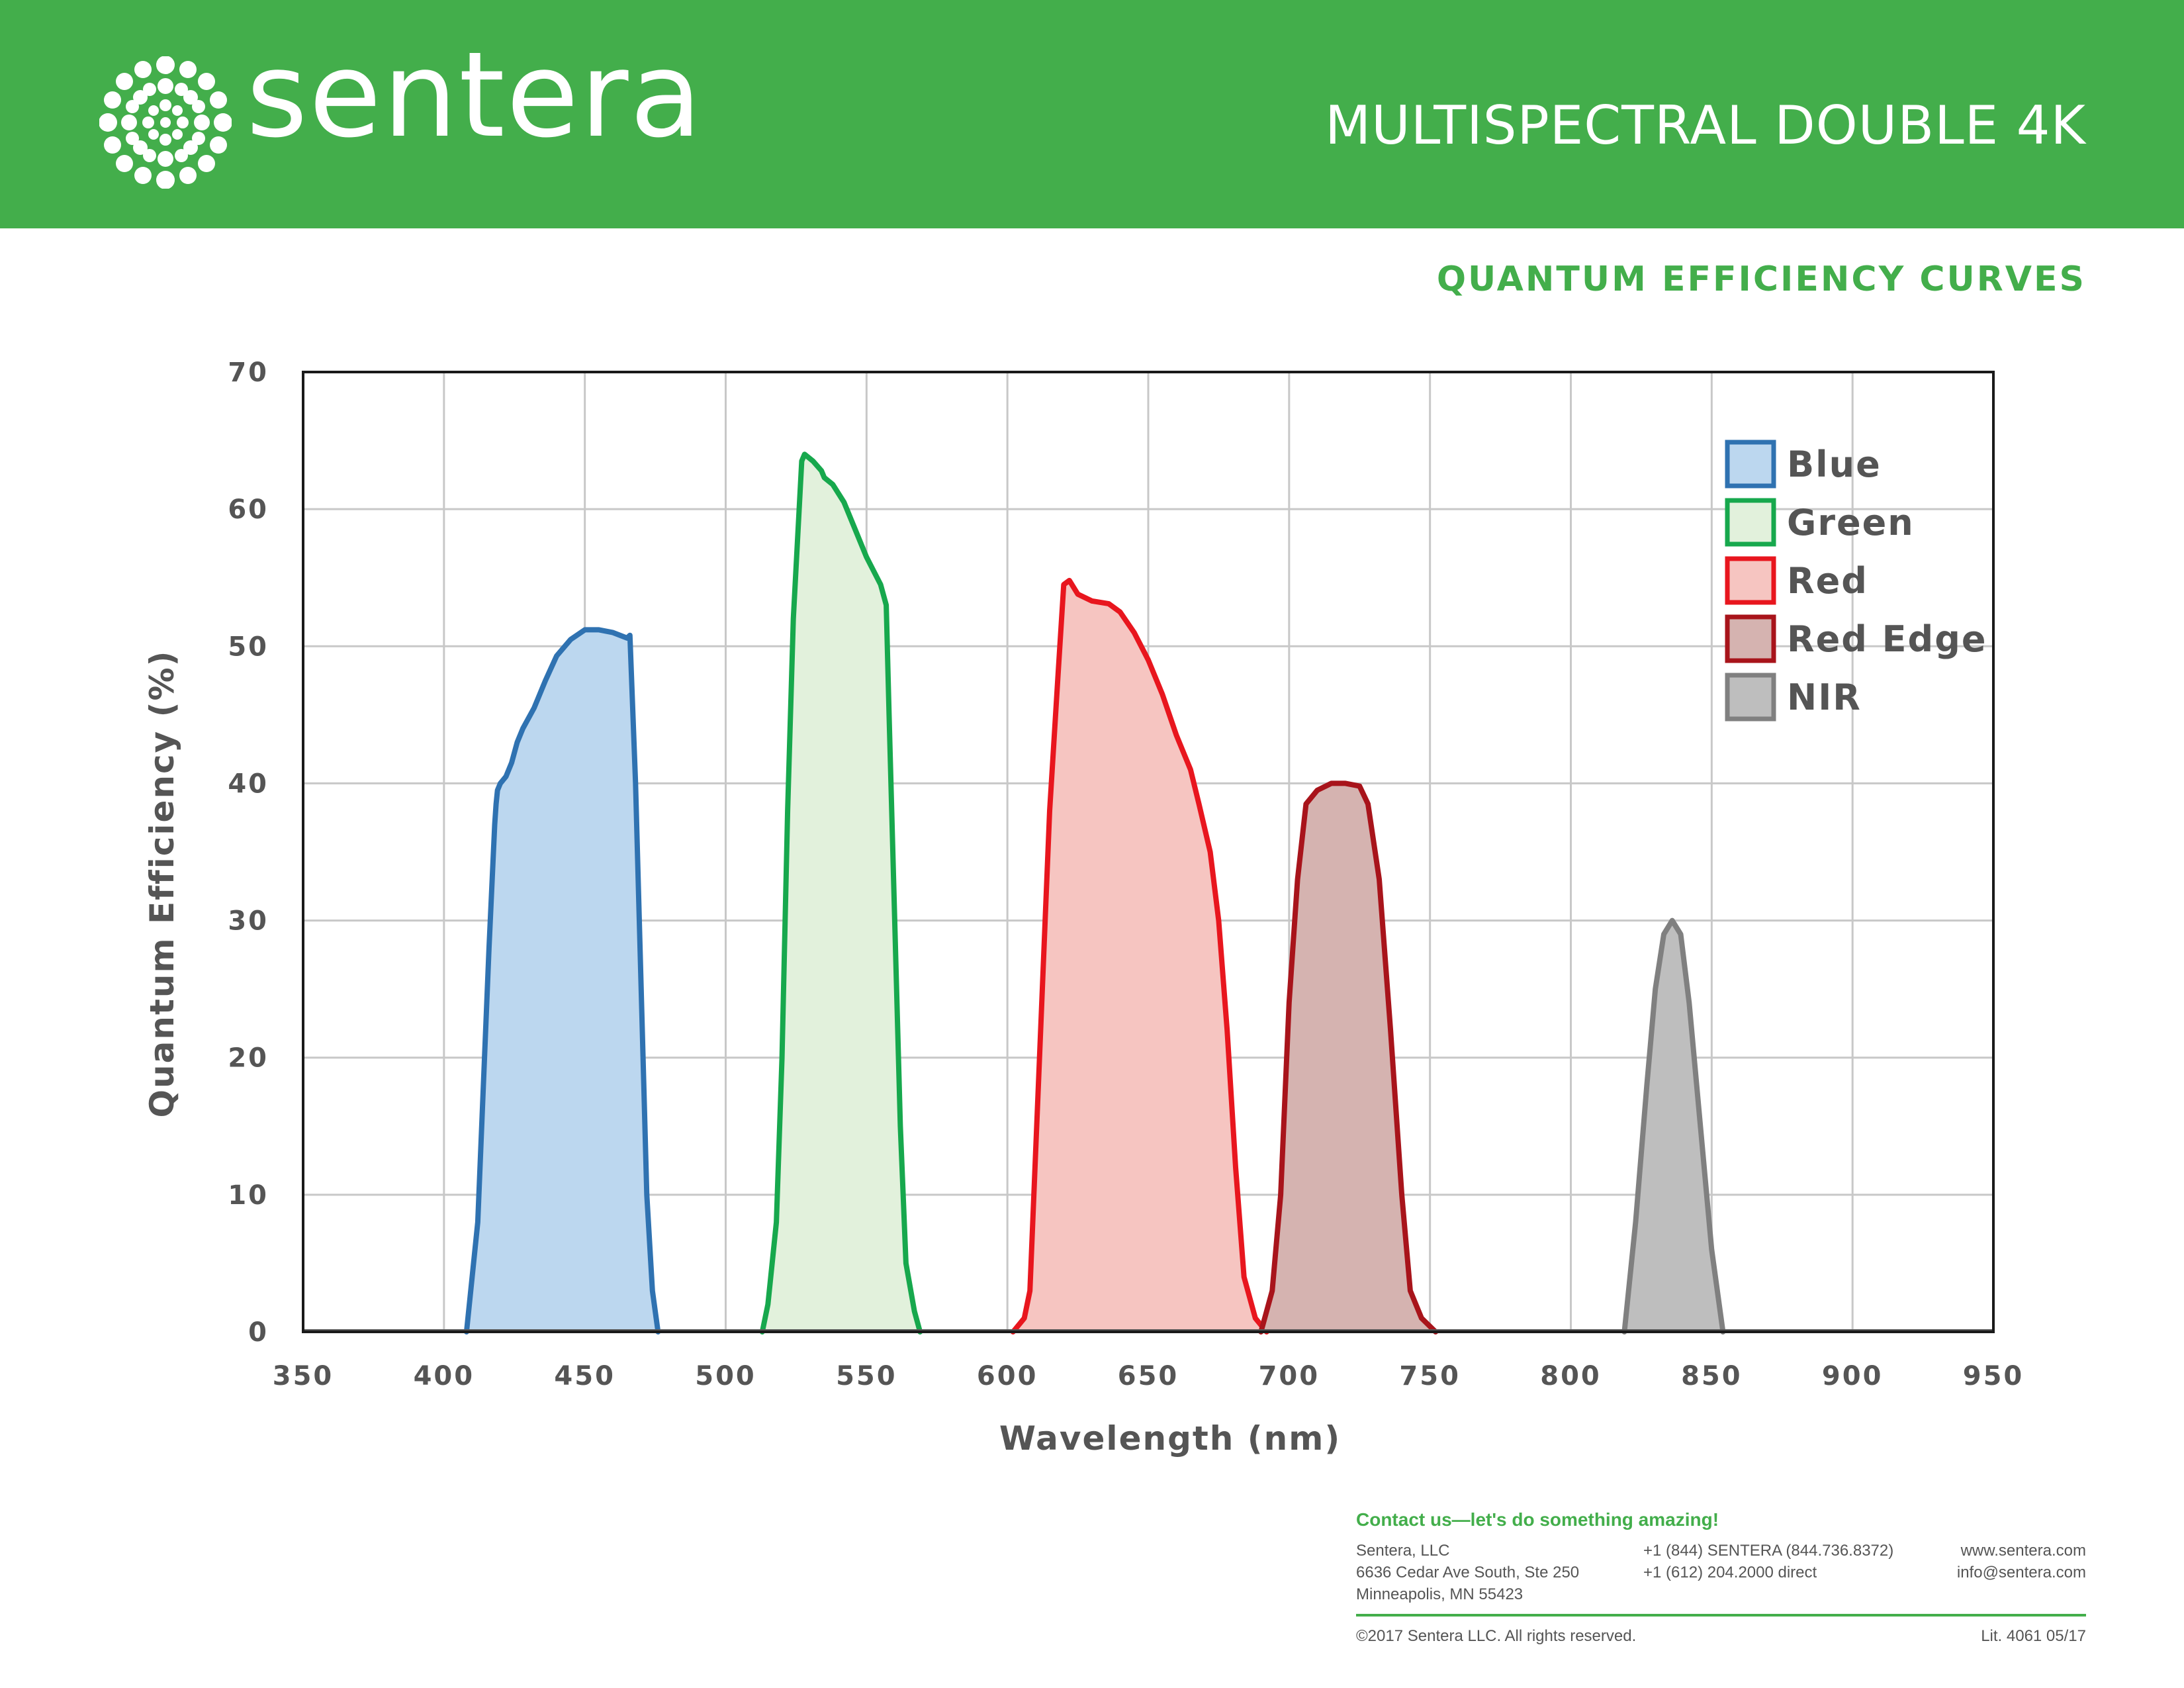 The height and width of the screenshot is (1688, 2184). Describe the element at coordinates (1007, 1376) in the screenshot. I see `x-tick-label: 600` at that location.